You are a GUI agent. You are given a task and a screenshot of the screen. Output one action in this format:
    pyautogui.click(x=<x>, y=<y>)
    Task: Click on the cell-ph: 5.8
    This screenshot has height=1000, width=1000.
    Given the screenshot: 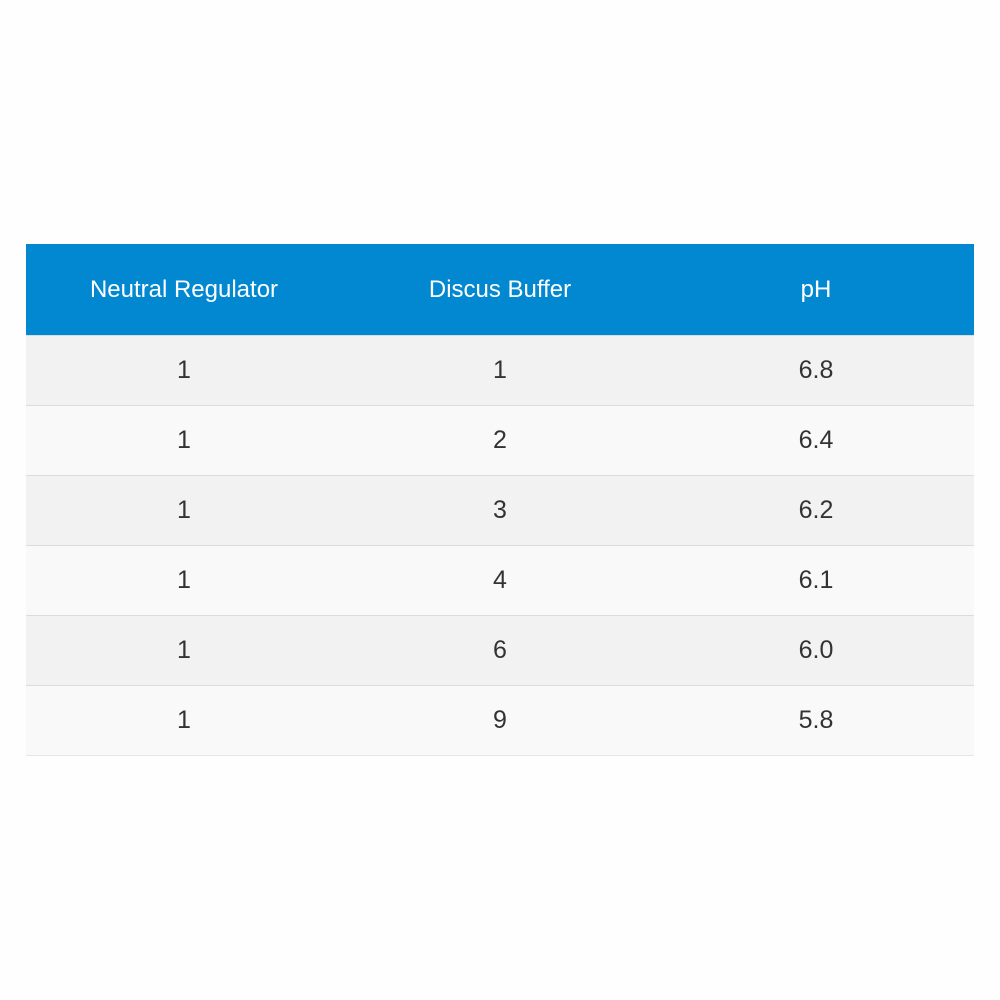 What is the action you would take?
    pyautogui.click(x=816, y=720)
    